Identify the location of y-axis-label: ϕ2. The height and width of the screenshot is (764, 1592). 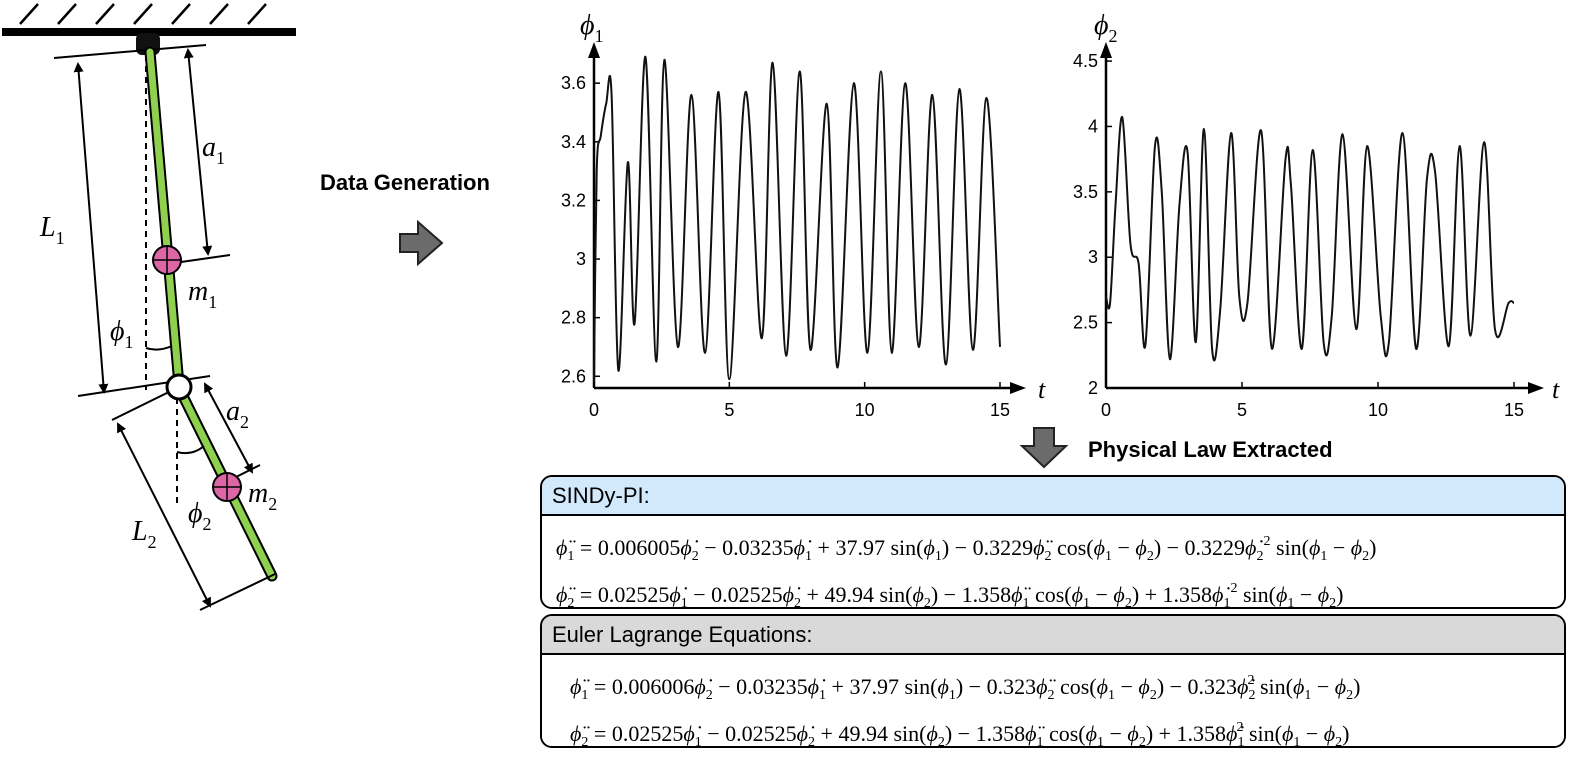
(1106, 28).